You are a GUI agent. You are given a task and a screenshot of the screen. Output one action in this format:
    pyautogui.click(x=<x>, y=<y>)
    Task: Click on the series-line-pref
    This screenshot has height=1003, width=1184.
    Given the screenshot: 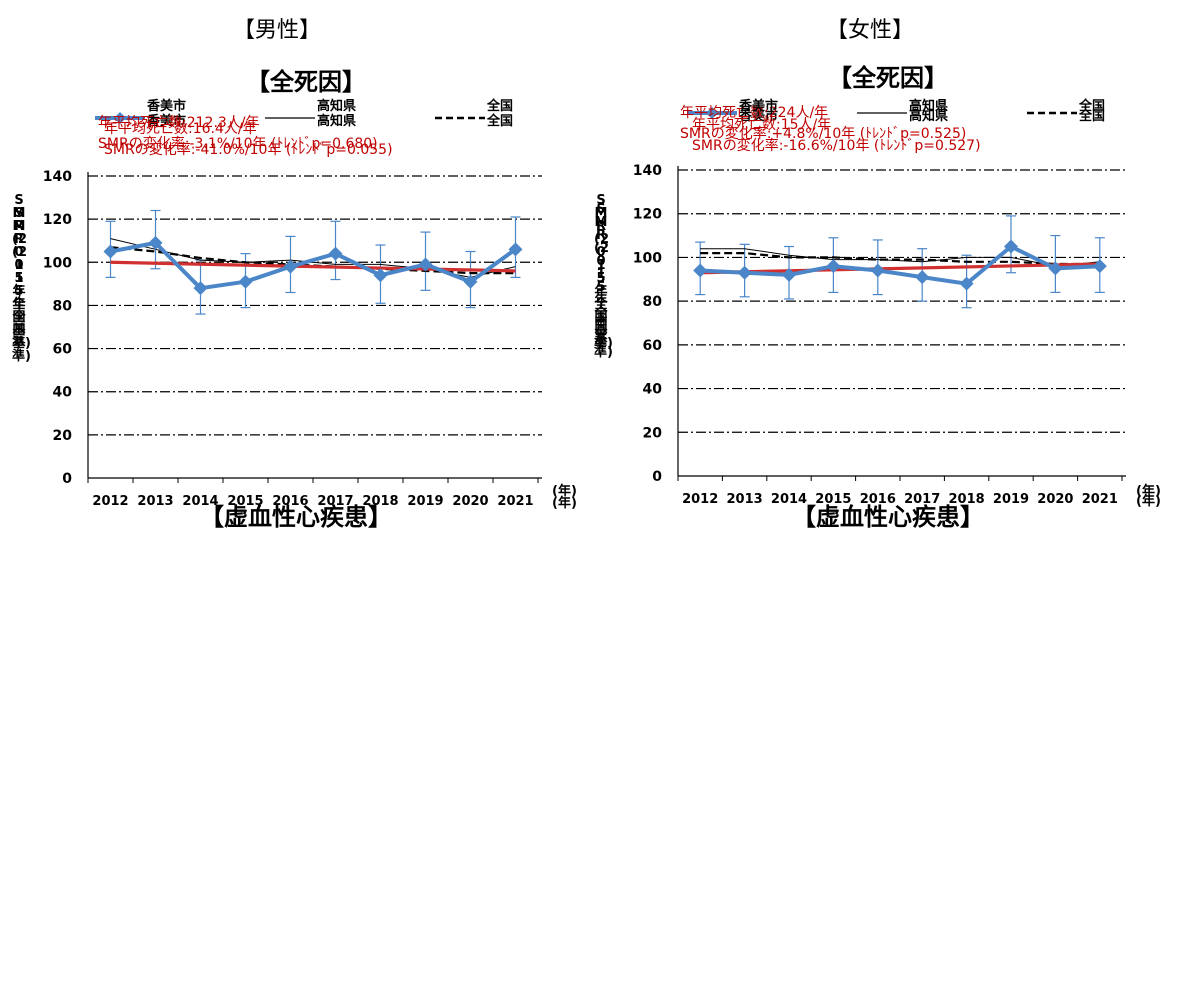 What is the action you would take?
    pyautogui.click(x=900, y=257)
    